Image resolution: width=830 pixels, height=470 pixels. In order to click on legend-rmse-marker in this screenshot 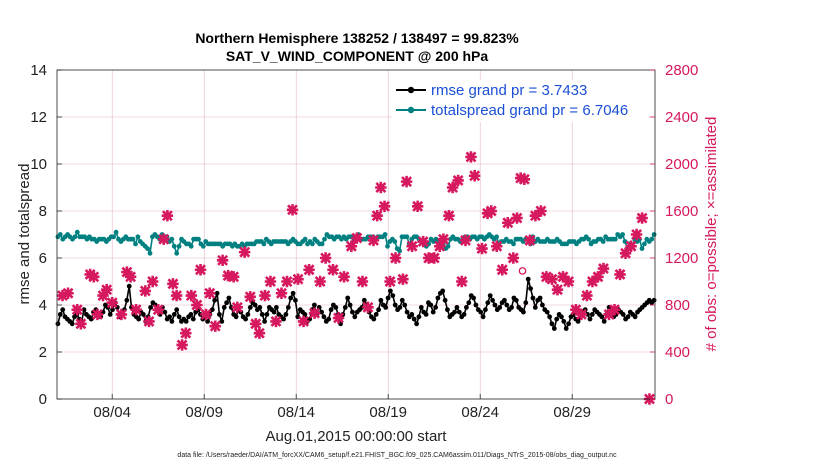, I will do `click(411, 90)`.